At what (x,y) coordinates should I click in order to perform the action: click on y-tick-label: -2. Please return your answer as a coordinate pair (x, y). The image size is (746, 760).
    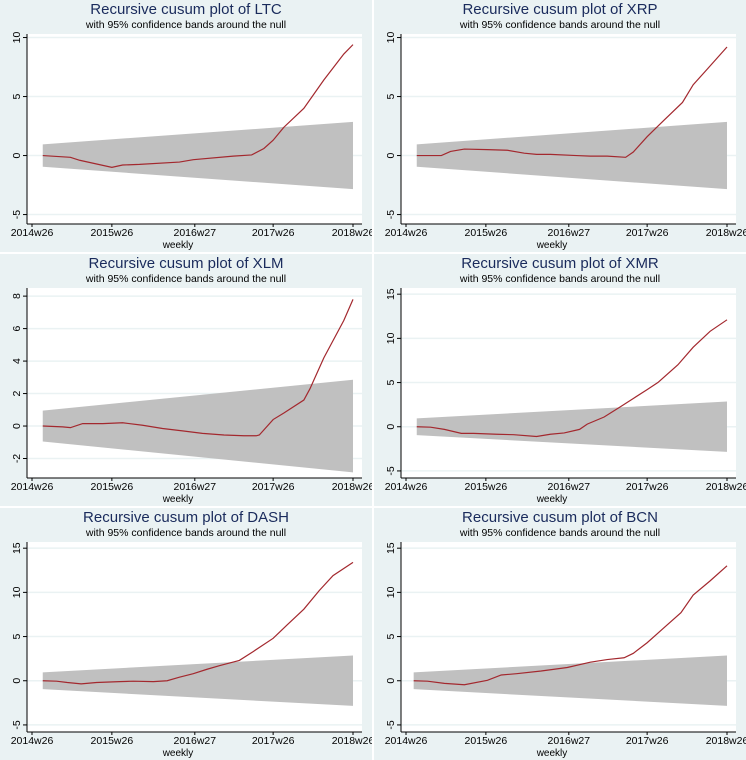
    Looking at the image, I should click on (17, 458).